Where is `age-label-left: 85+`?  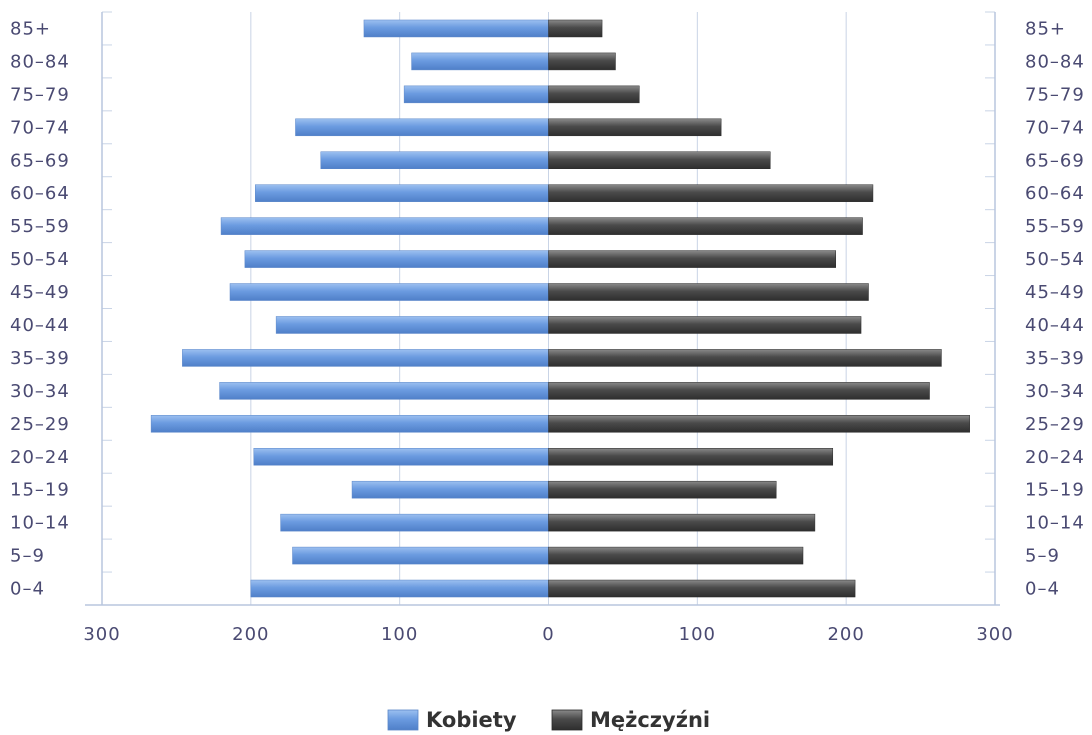 age-label-left: 85+ is located at coordinates (30, 28).